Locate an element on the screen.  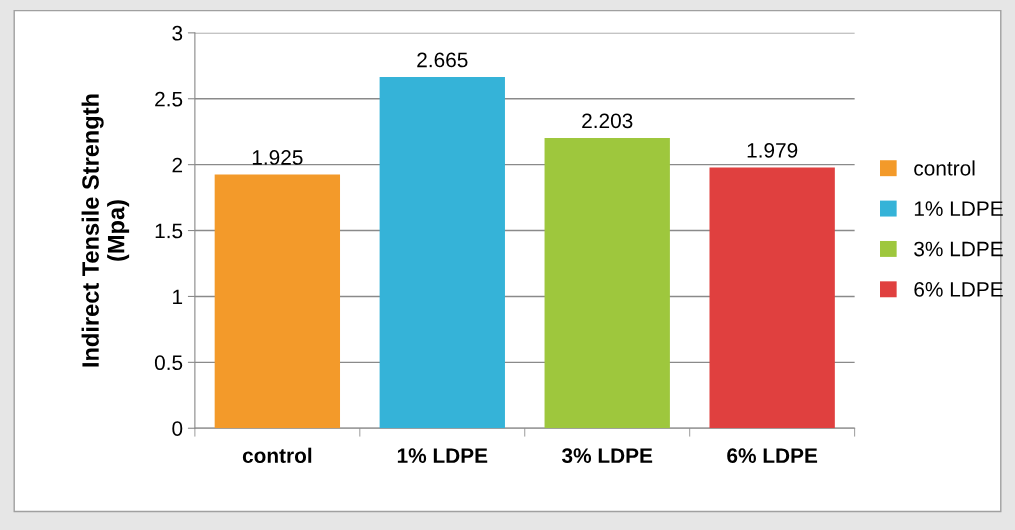
y-tick-label: 0.5 is located at coordinates (168, 363).